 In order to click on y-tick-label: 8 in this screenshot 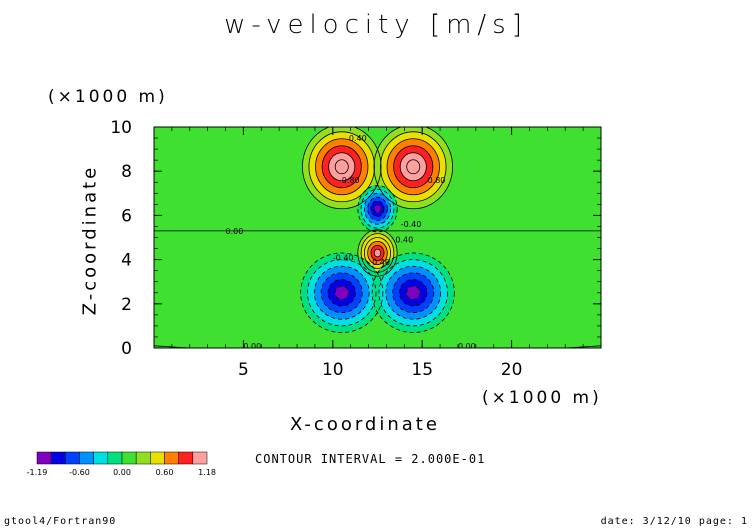, I will do `click(126, 172)`.